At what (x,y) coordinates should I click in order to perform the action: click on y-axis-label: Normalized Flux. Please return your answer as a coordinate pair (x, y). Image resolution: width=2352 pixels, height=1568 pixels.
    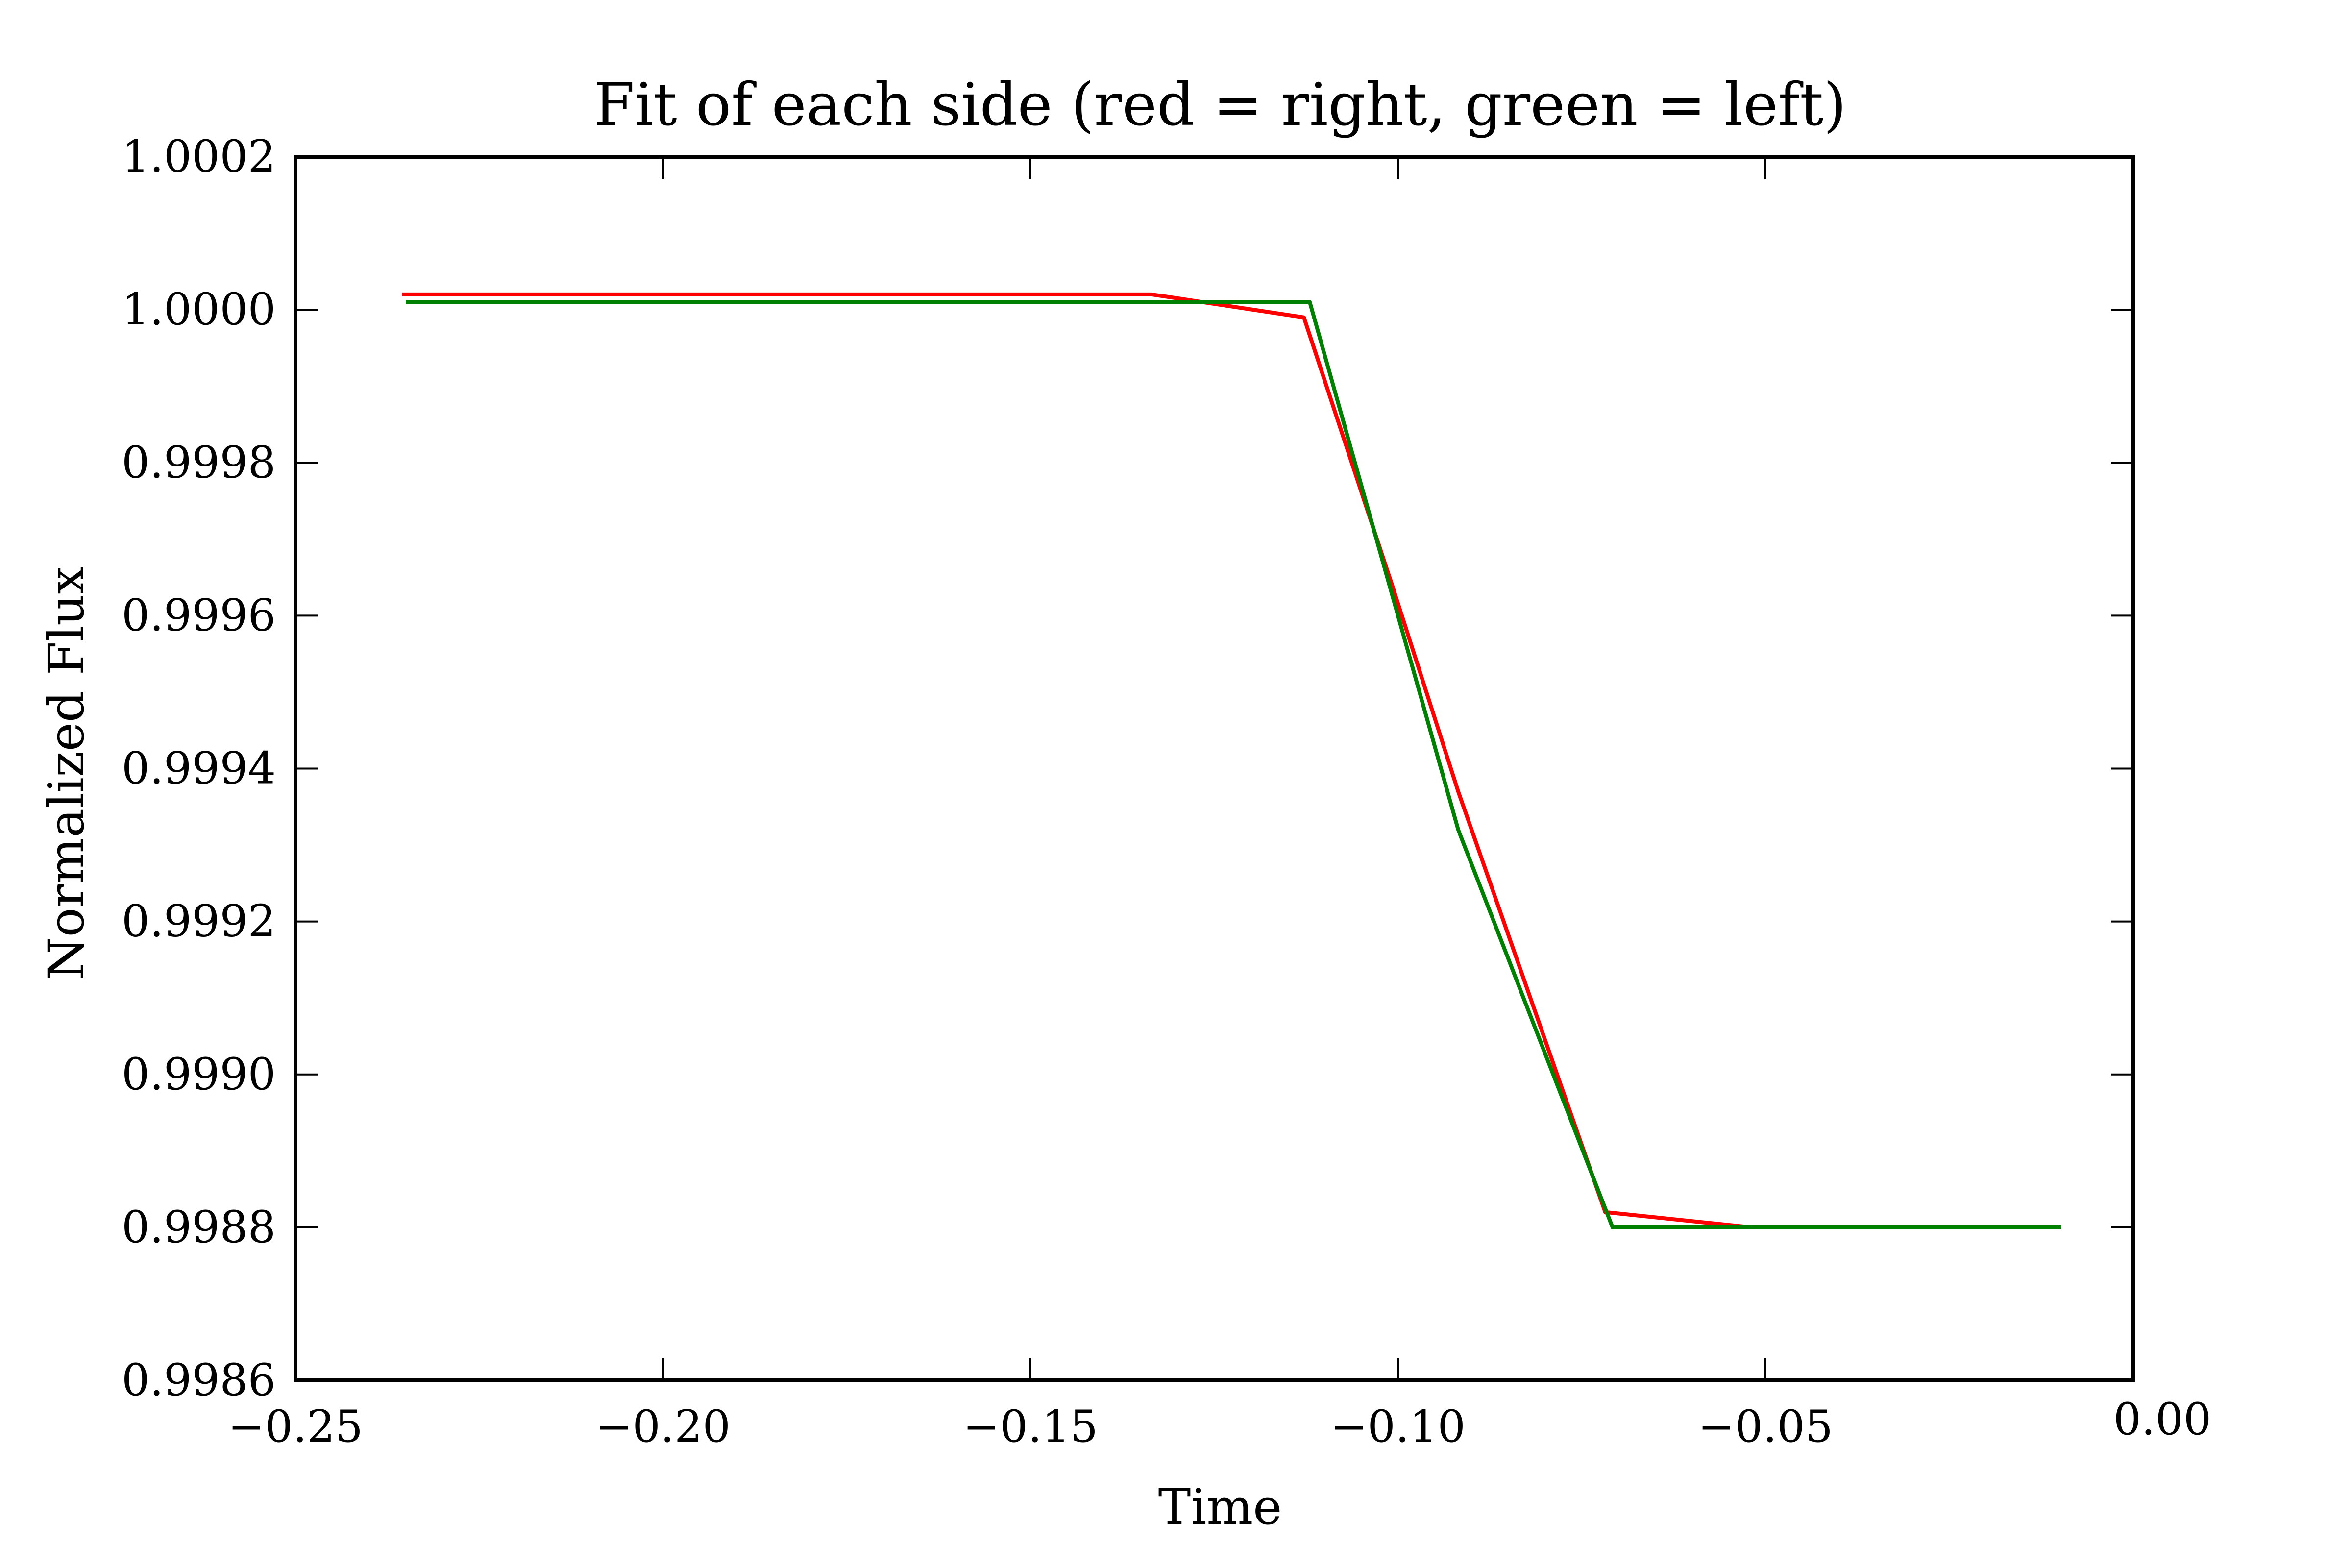
    Looking at the image, I should click on (66, 773).